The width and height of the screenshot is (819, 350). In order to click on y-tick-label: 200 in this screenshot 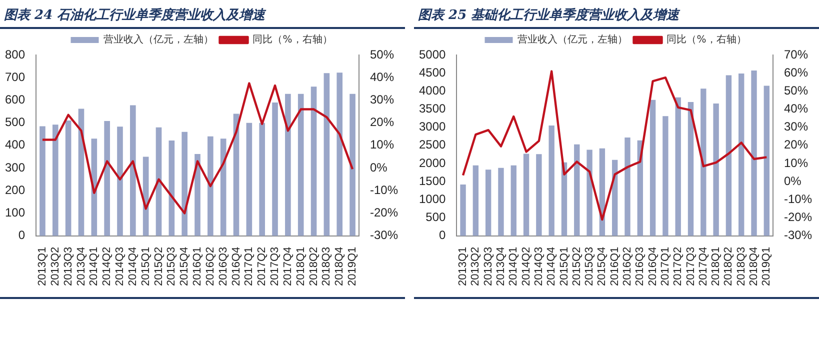, I will do `click(15, 189)`.